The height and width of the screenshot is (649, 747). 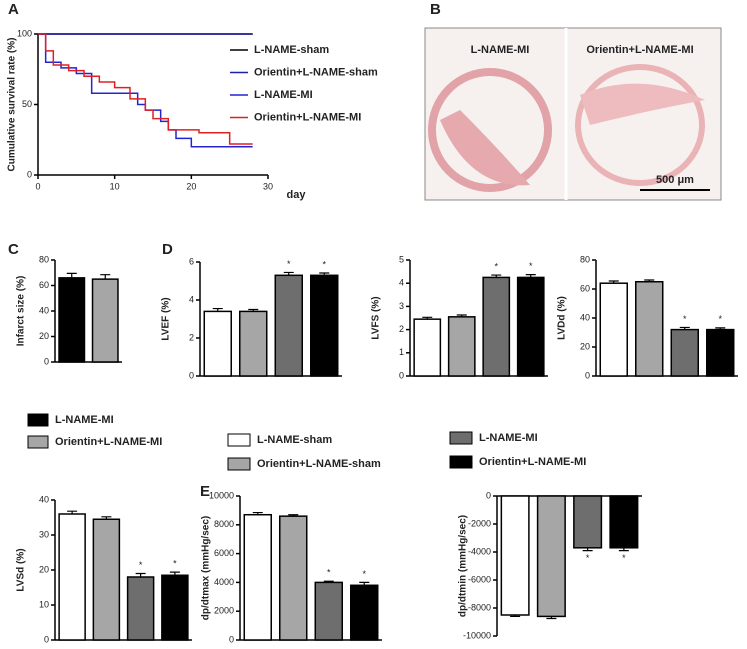 I want to click on y-axis-label: LVEF (%), so click(x=166, y=318).